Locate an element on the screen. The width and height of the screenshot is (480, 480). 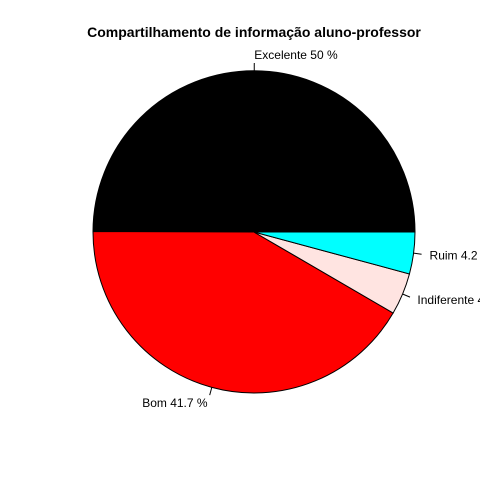
pie-slice-label: Excelente 50 % is located at coordinates (296, 55).